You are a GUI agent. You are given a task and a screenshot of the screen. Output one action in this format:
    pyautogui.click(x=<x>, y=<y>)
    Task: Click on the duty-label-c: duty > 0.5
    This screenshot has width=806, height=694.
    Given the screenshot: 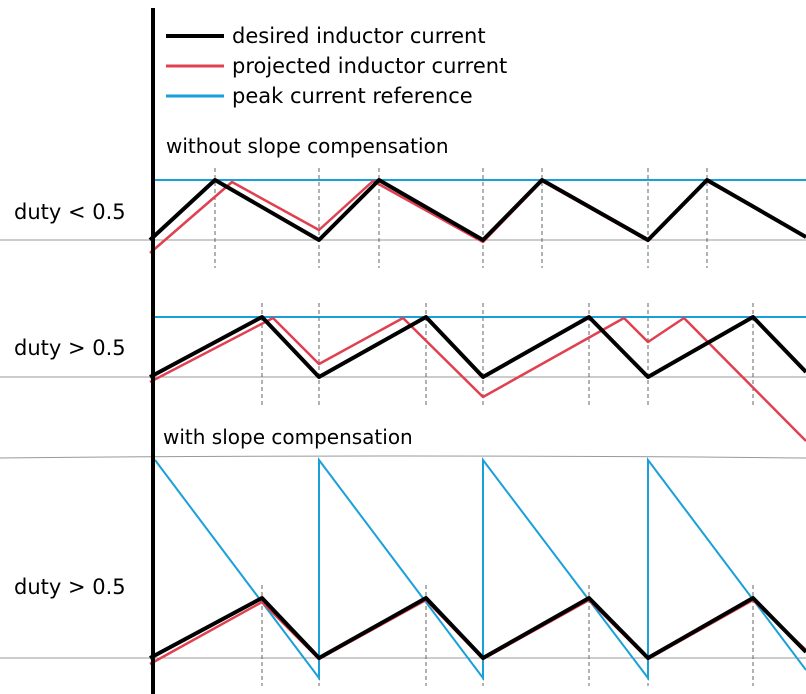 What is the action you would take?
    pyautogui.click(x=70, y=587)
    